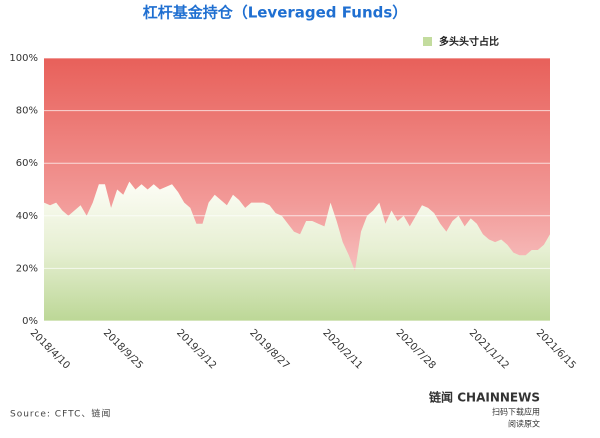 This screenshot has height=438, width=600. Describe the element at coordinates (30, 321) in the screenshot. I see `y-tick-label: 0%` at that location.